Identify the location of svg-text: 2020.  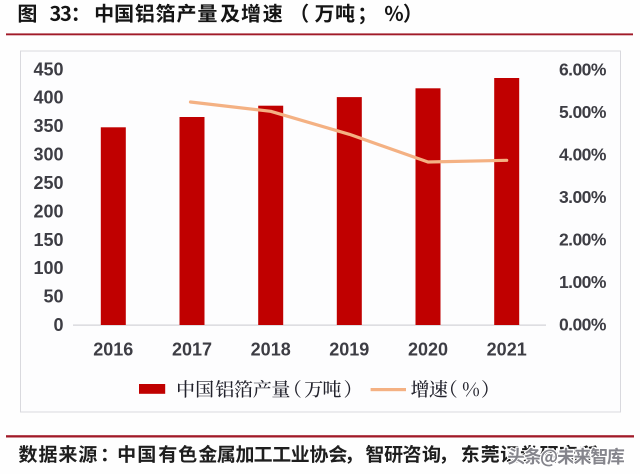
(428, 350).